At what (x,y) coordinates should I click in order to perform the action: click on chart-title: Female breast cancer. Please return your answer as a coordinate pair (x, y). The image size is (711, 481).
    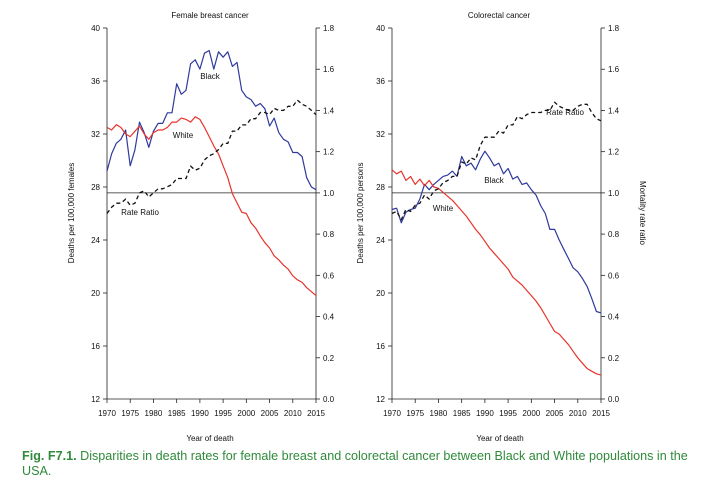
    Looking at the image, I should click on (210, 15).